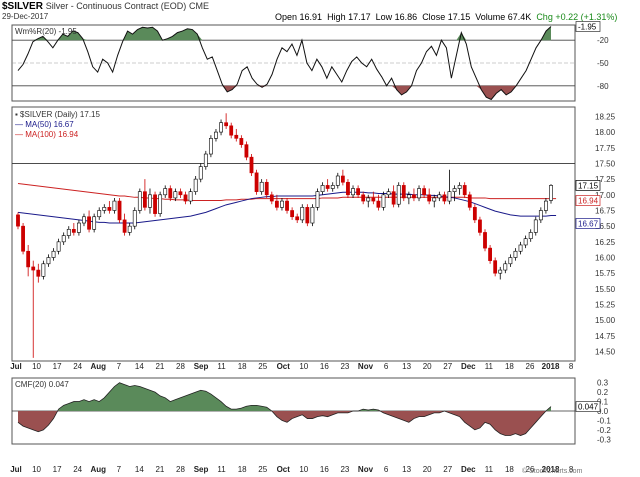 This screenshot has height=477, width=640. I want to click on watermark: © StockCharts.com, so click(552, 471).